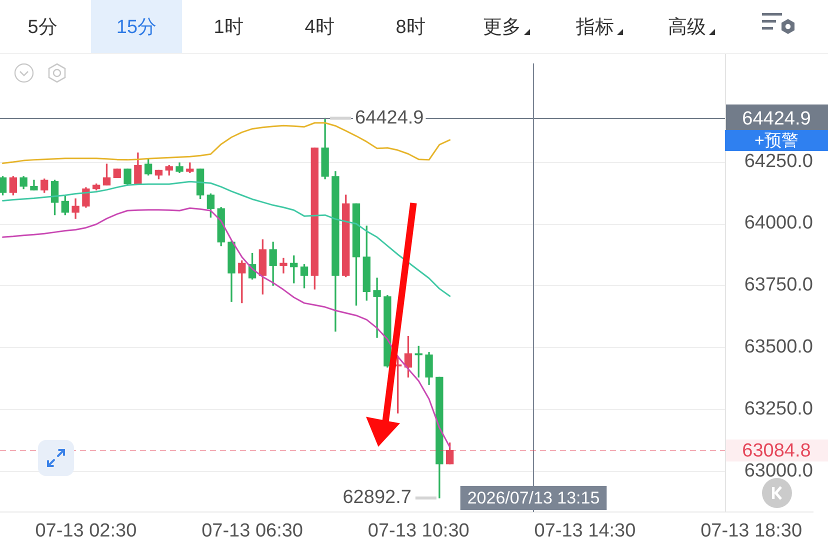  What do you see at coordinates (776, 140) in the screenshot?
I see `alert-button: +预警` at bounding box center [776, 140].